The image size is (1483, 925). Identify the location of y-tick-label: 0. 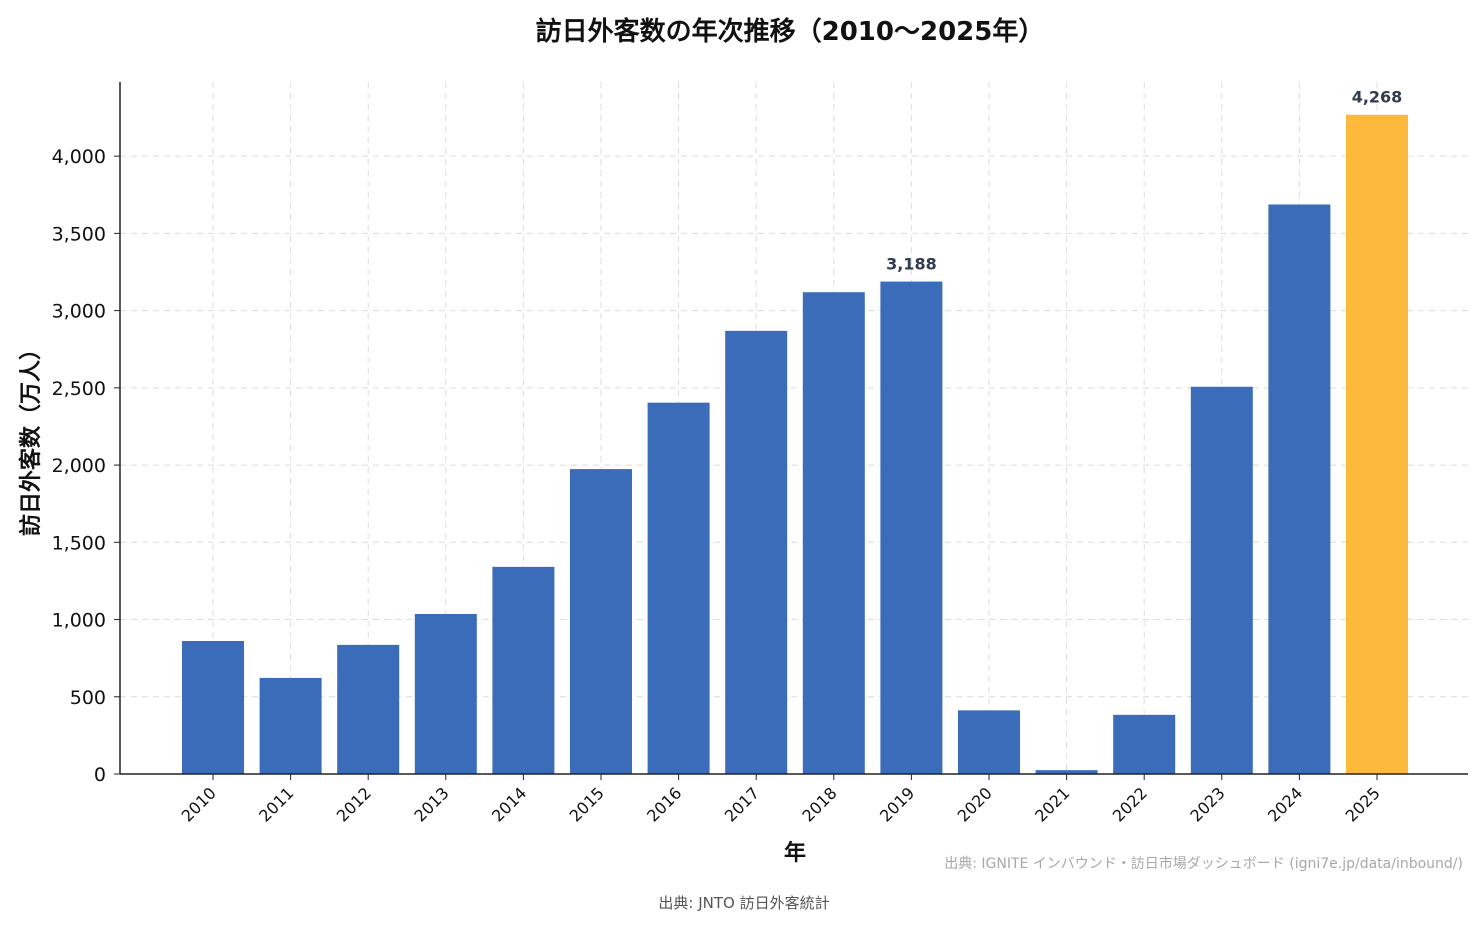
(100, 775).